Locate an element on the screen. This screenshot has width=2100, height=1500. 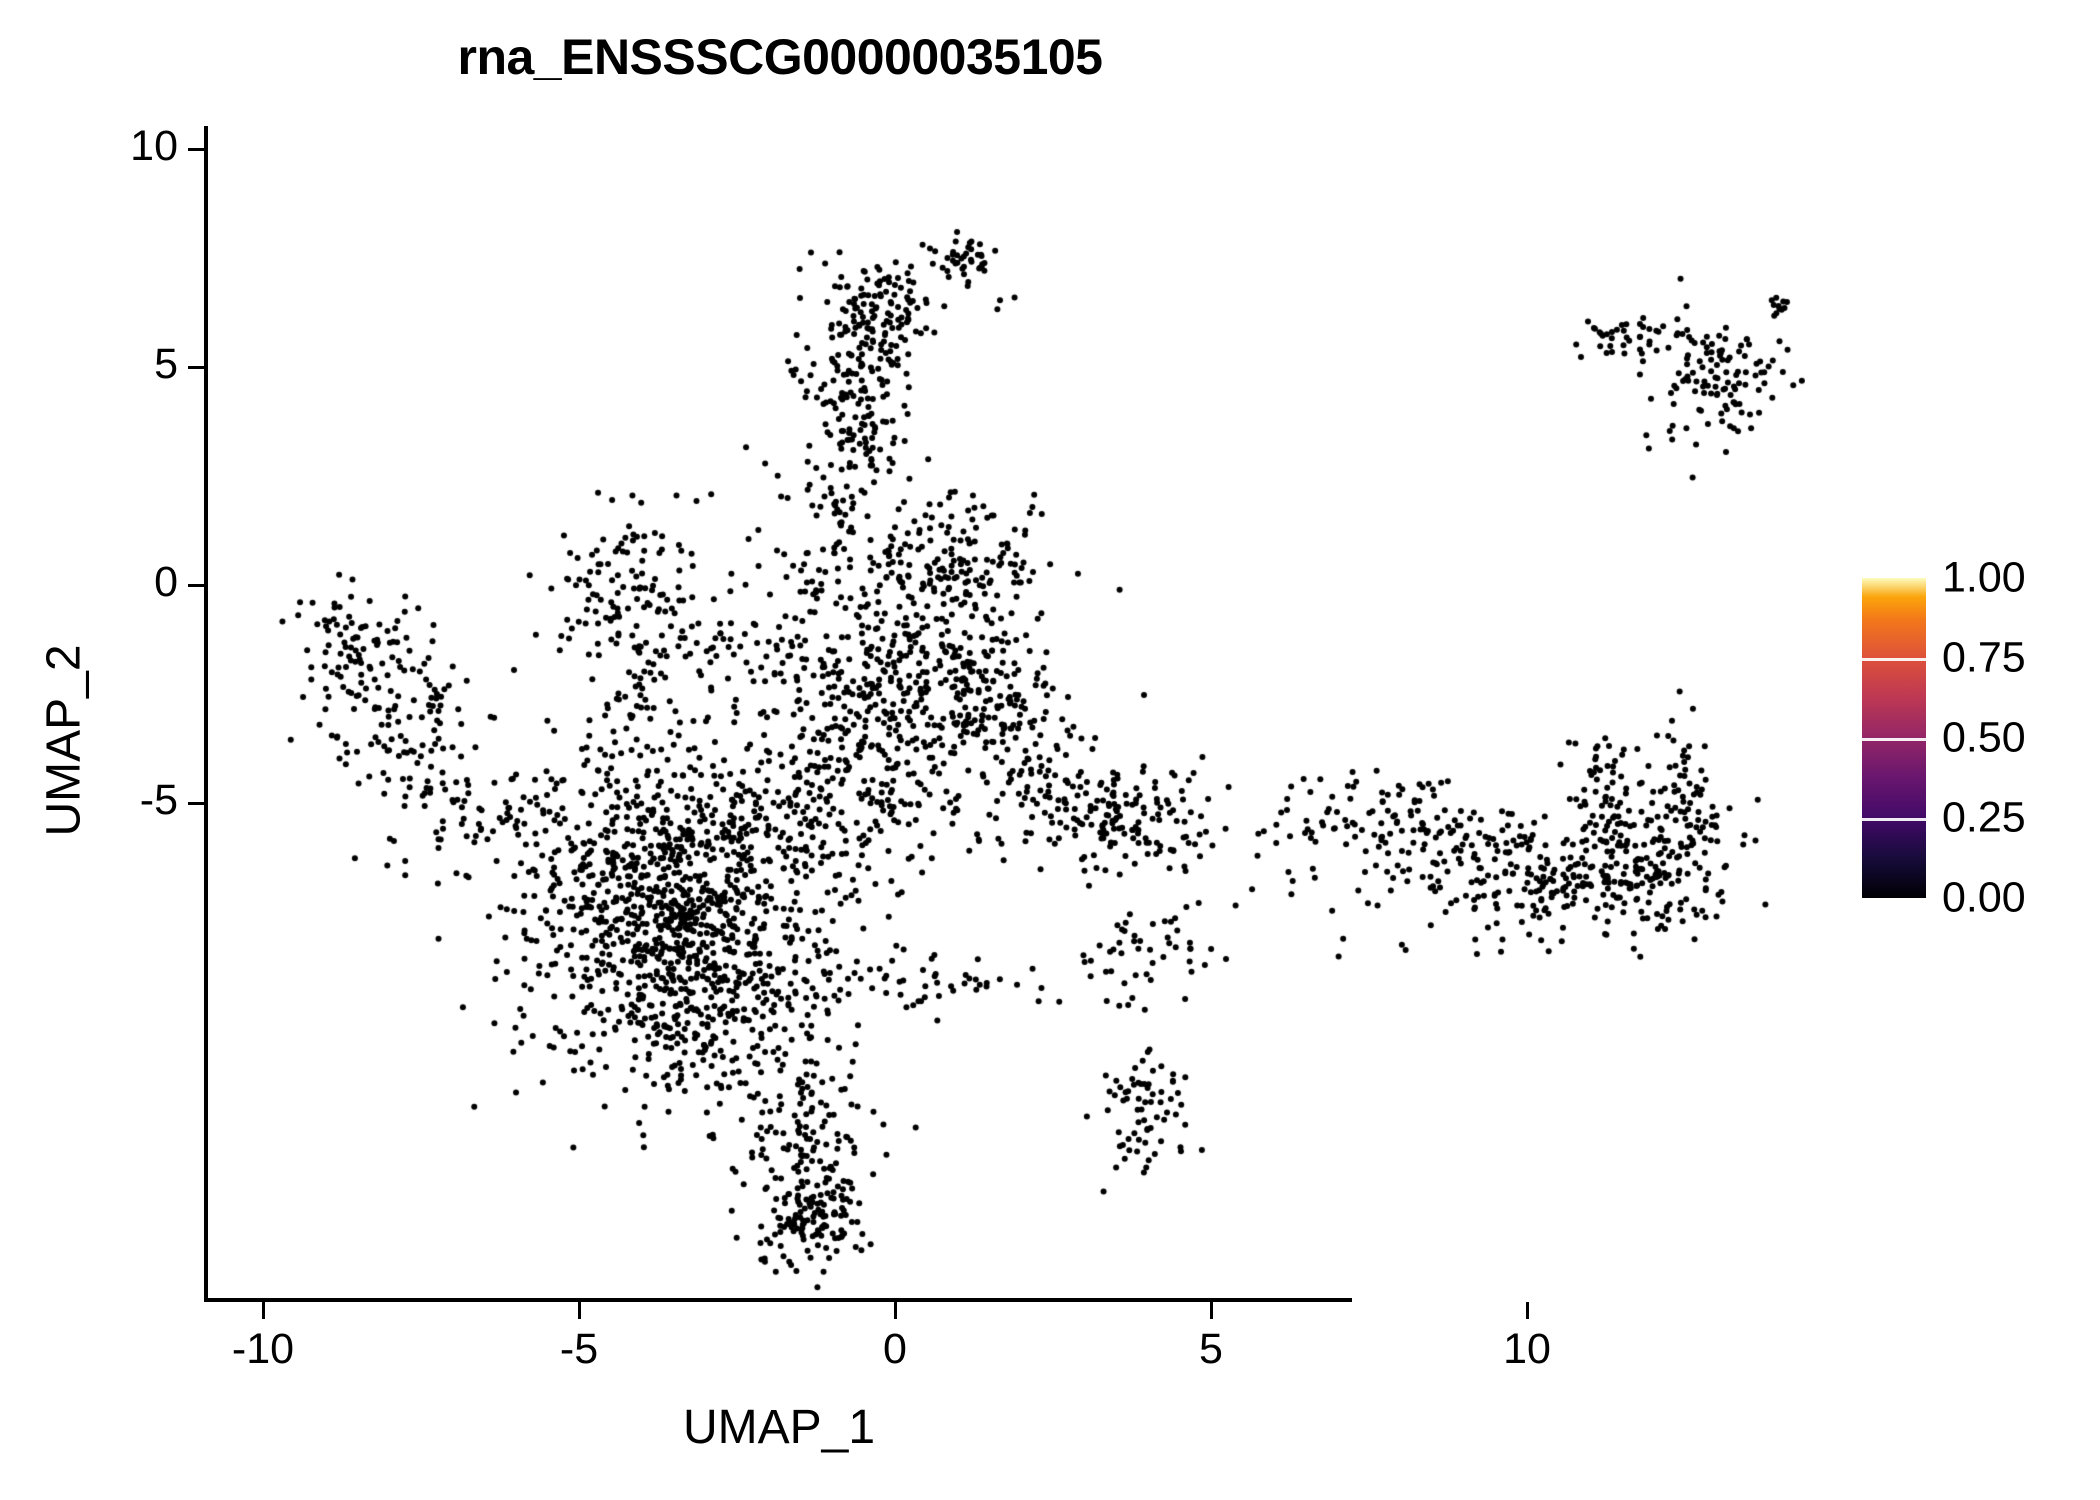
x-tick-label-0: 0 is located at coordinates (895, 1349).